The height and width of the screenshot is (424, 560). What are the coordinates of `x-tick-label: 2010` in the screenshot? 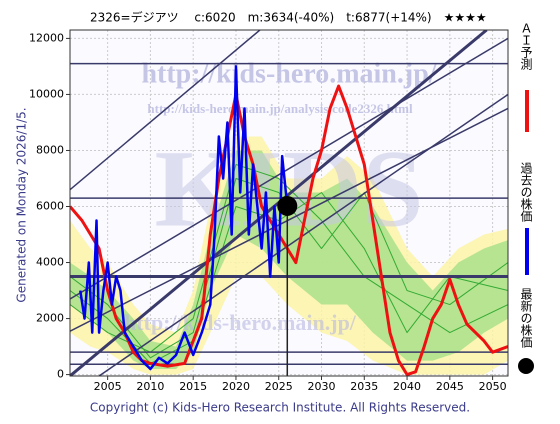 It's located at (150, 386).